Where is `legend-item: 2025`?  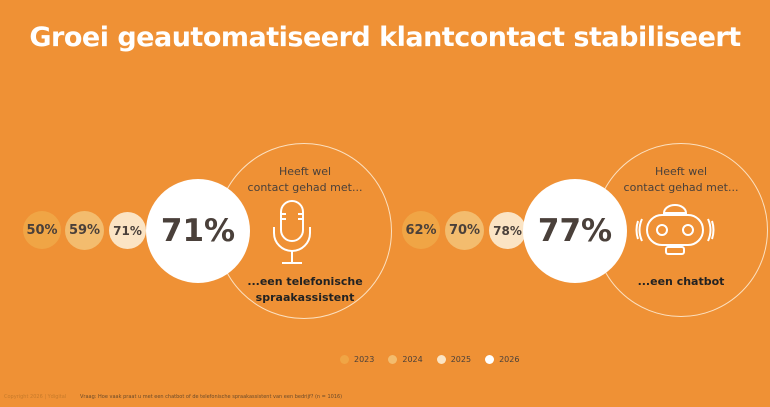 legend-item: 2025 is located at coordinates (454, 359).